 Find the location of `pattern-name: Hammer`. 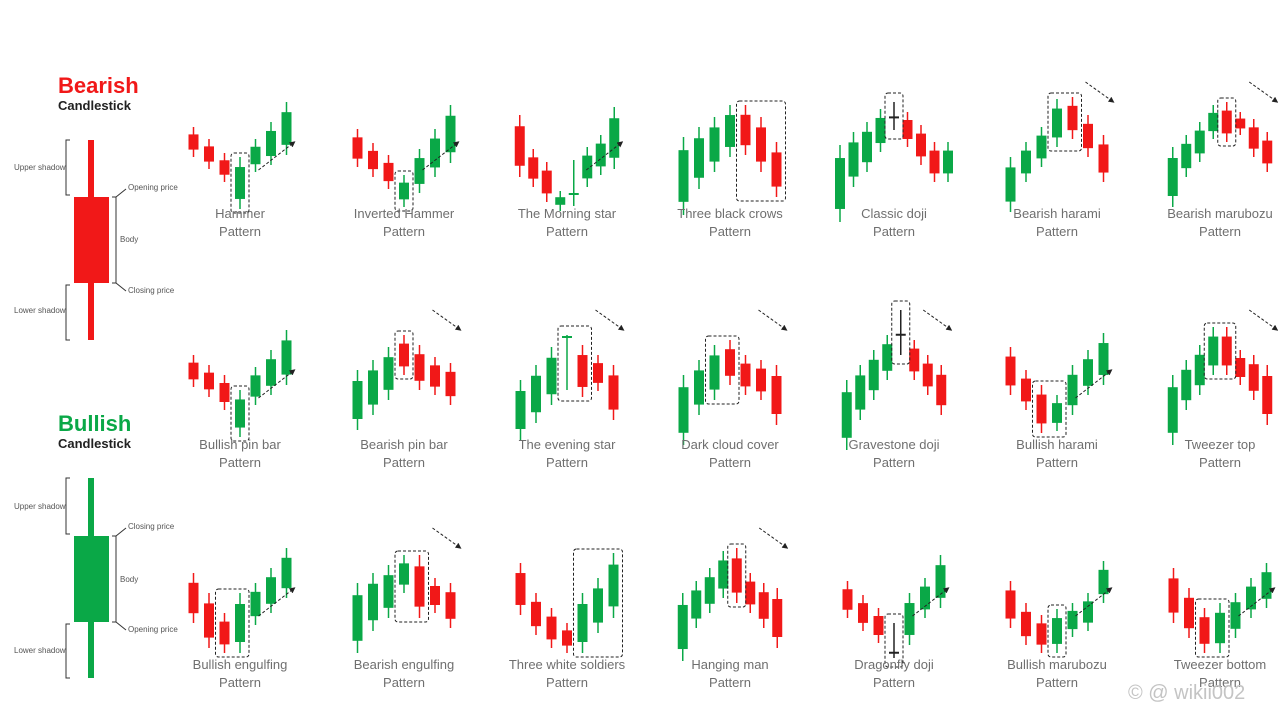

pattern-name: Hammer is located at coordinates (240, 213).